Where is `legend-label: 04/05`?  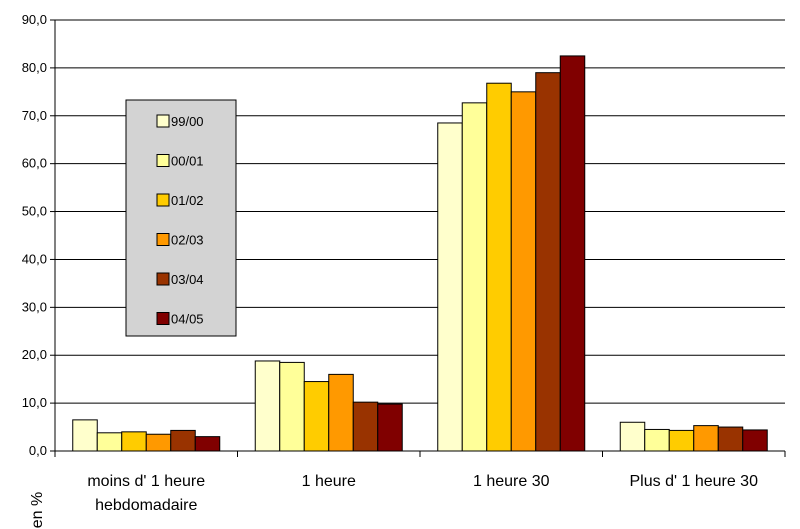 legend-label: 04/05 is located at coordinates (187, 319).